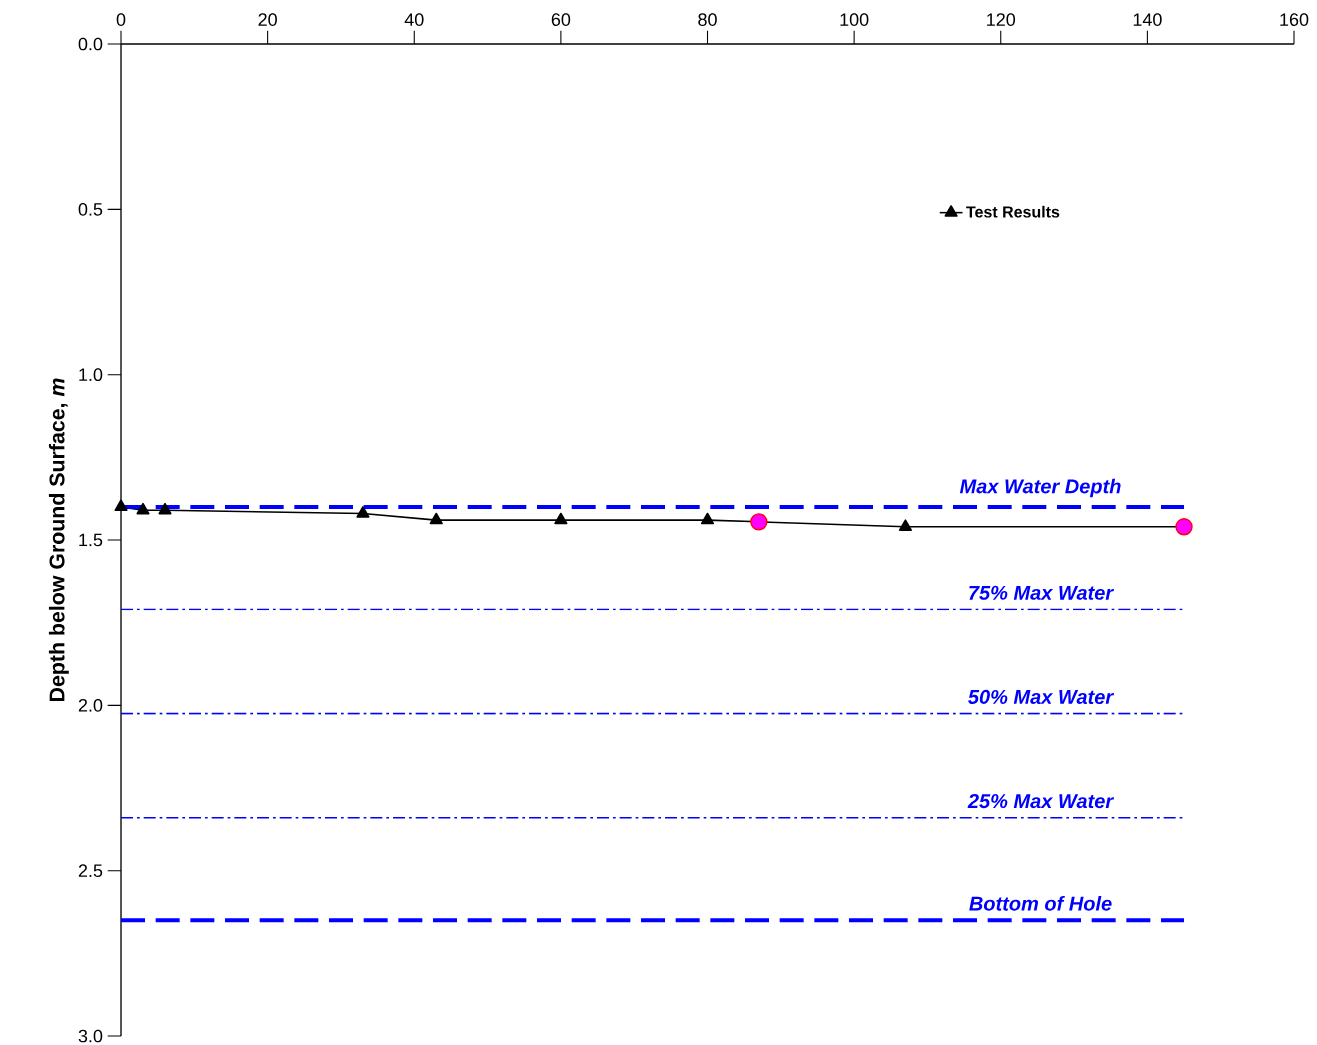 This screenshot has height=1045, width=1317. I want to click on x-tick-label: 80, so click(707, 19).